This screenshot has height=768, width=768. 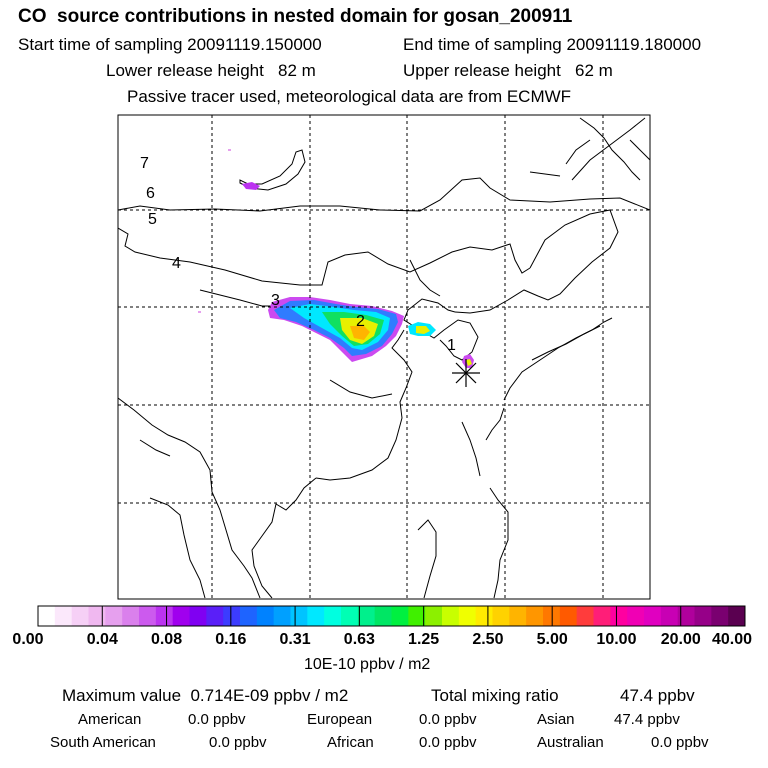 What do you see at coordinates (205, 695) in the screenshot?
I see `max-value-label: Maximum value 0.714E-09 ppbv / m2` at bounding box center [205, 695].